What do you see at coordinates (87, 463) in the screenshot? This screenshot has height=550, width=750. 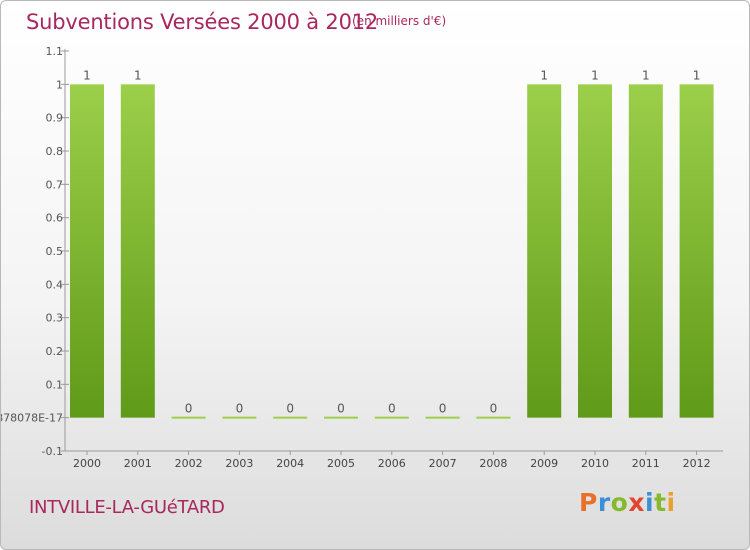 I see `x-tick-label: 2000` at bounding box center [87, 463].